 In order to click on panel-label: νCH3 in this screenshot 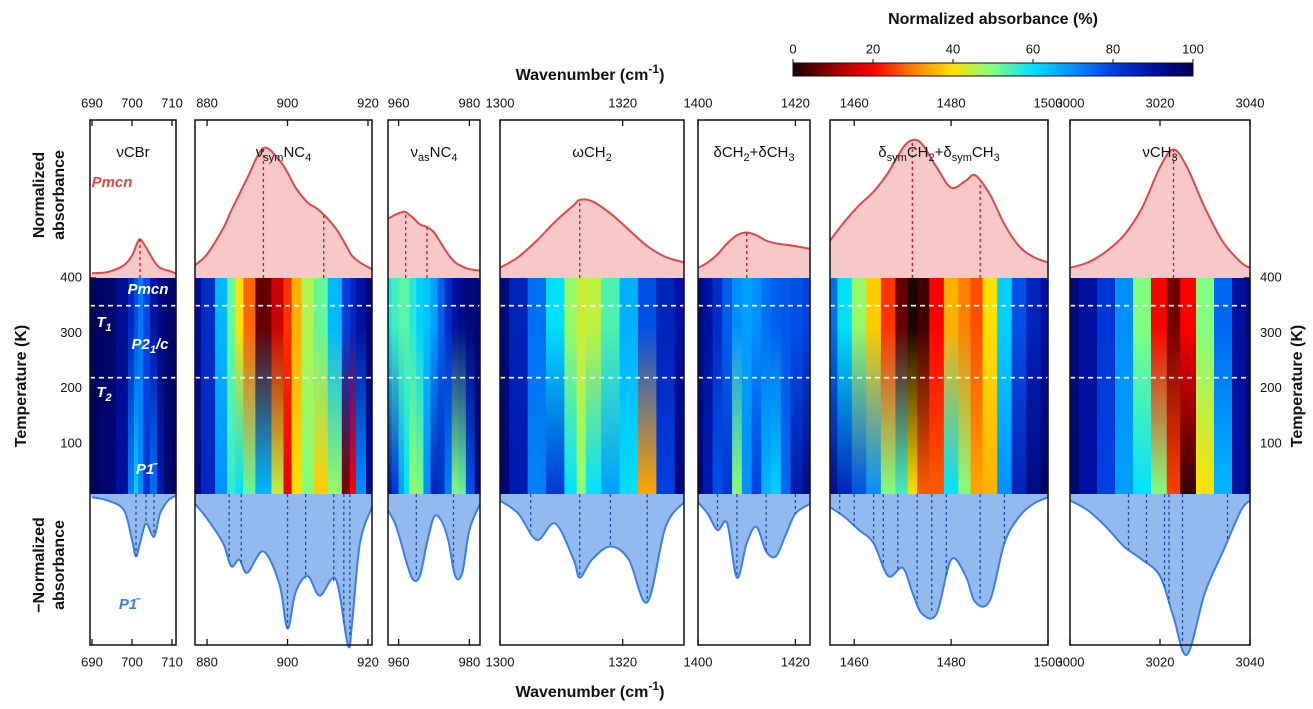, I will do `click(1159, 154)`.